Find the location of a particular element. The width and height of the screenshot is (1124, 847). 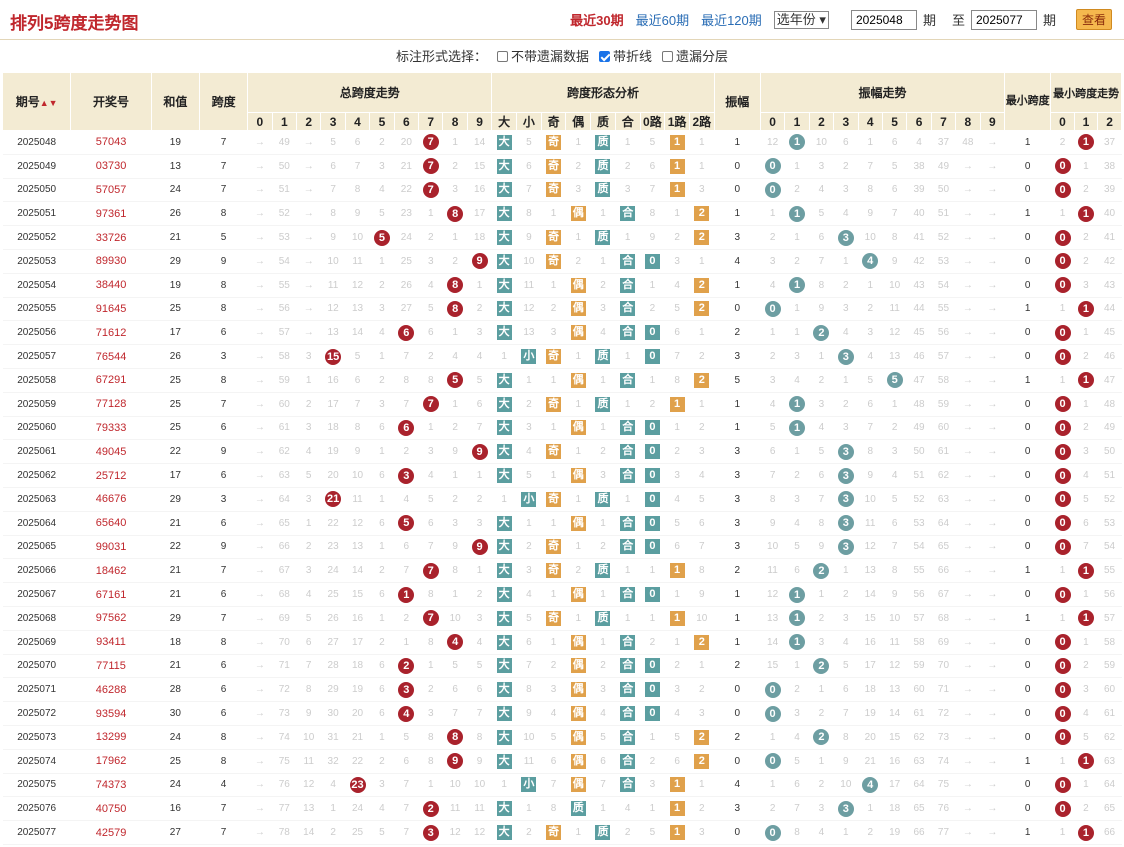

form-col-5: 合 is located at coordinates (627, 121).